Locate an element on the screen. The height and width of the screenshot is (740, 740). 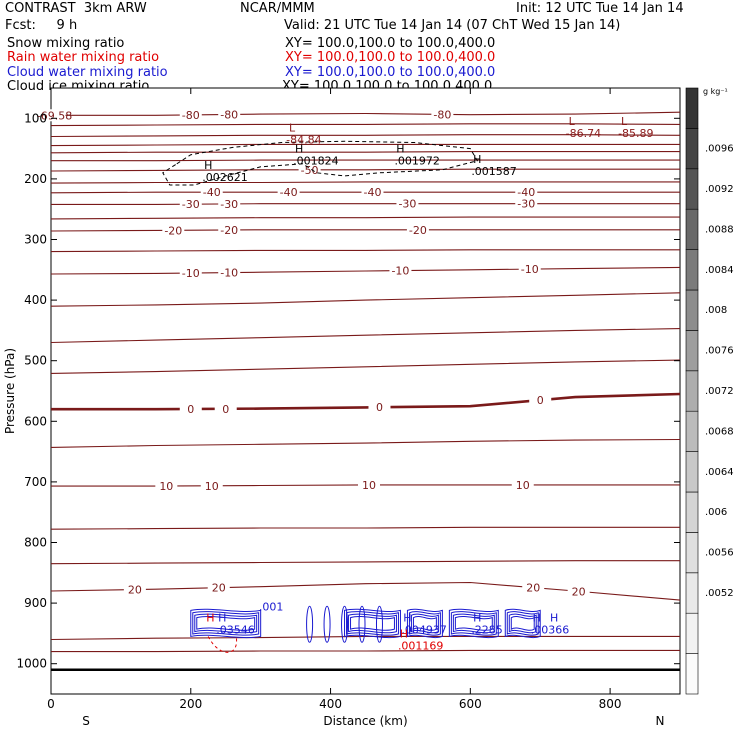
colorbar-tick-label: .0052 is located at coordinates (719, 593).